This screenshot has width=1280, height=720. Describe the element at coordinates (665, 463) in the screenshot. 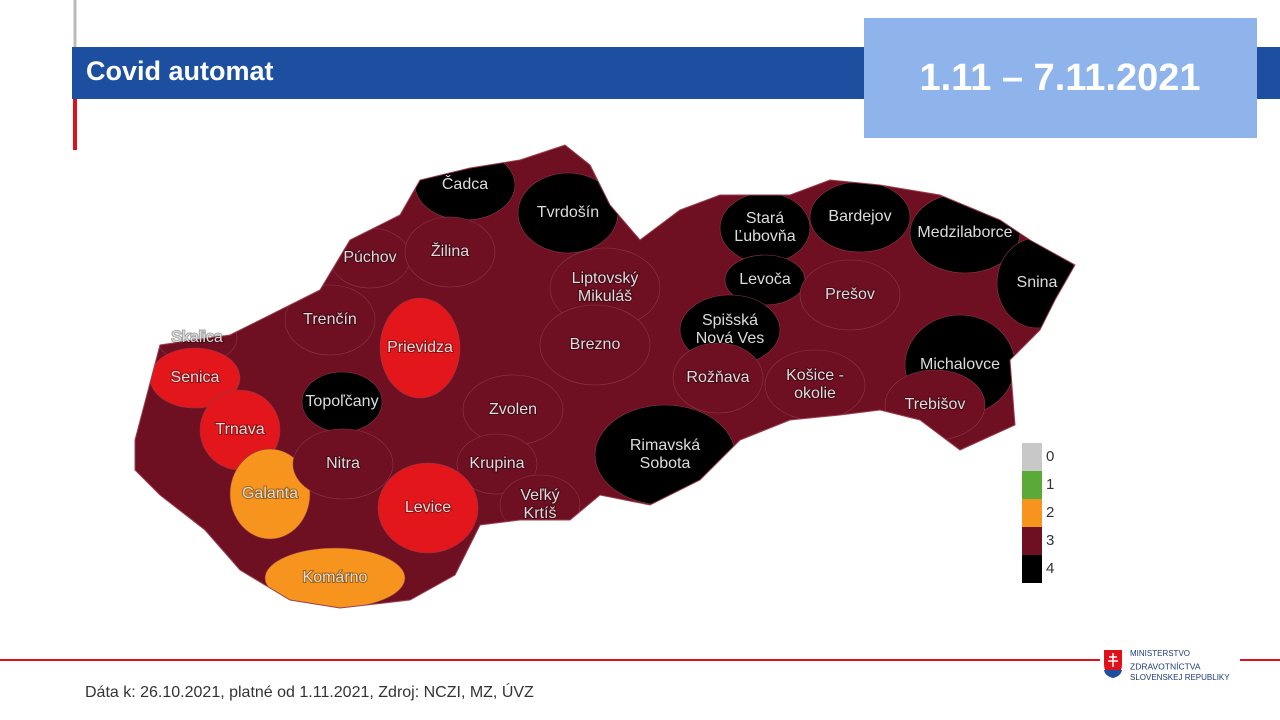

I see `district-name: Sobota` at that location.